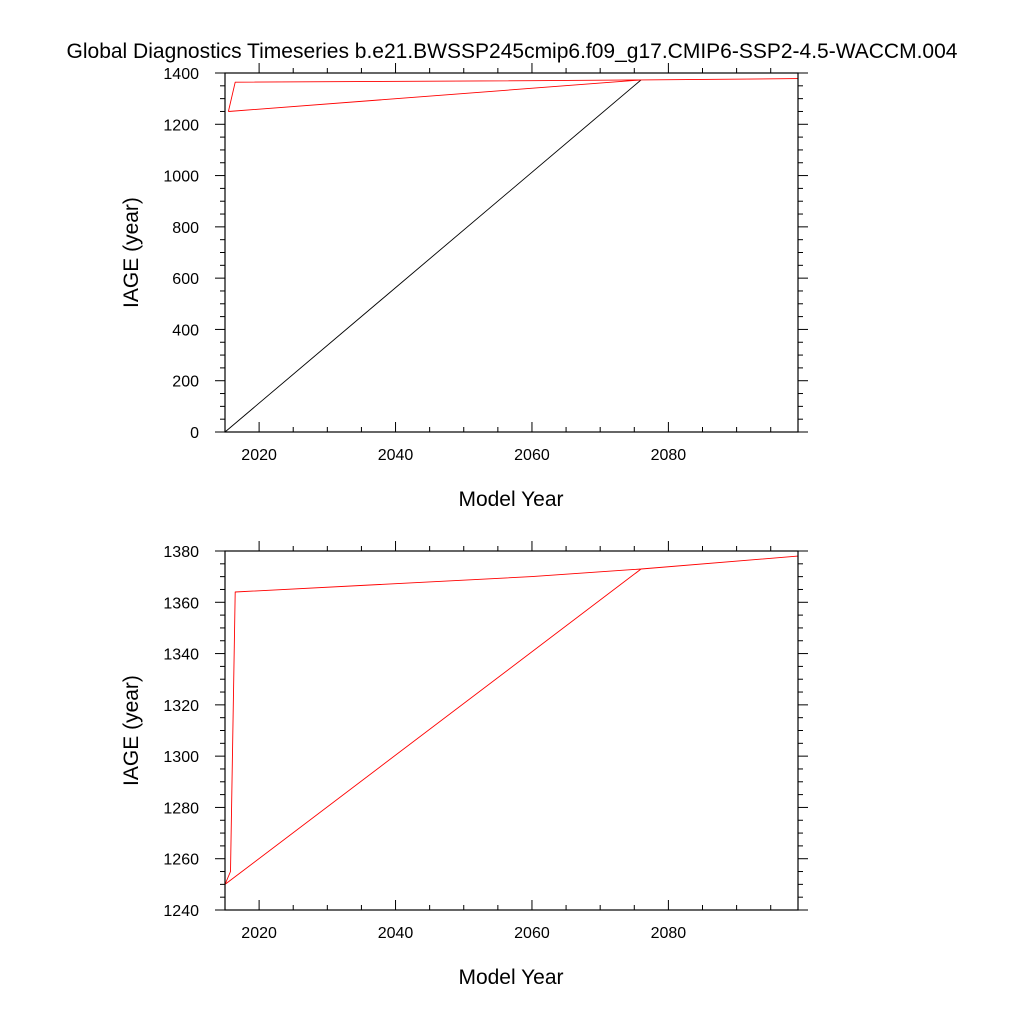 This screenshot has width=1024, height=1024. I want to click on y-tick-label: 1260, so click(181, 860).